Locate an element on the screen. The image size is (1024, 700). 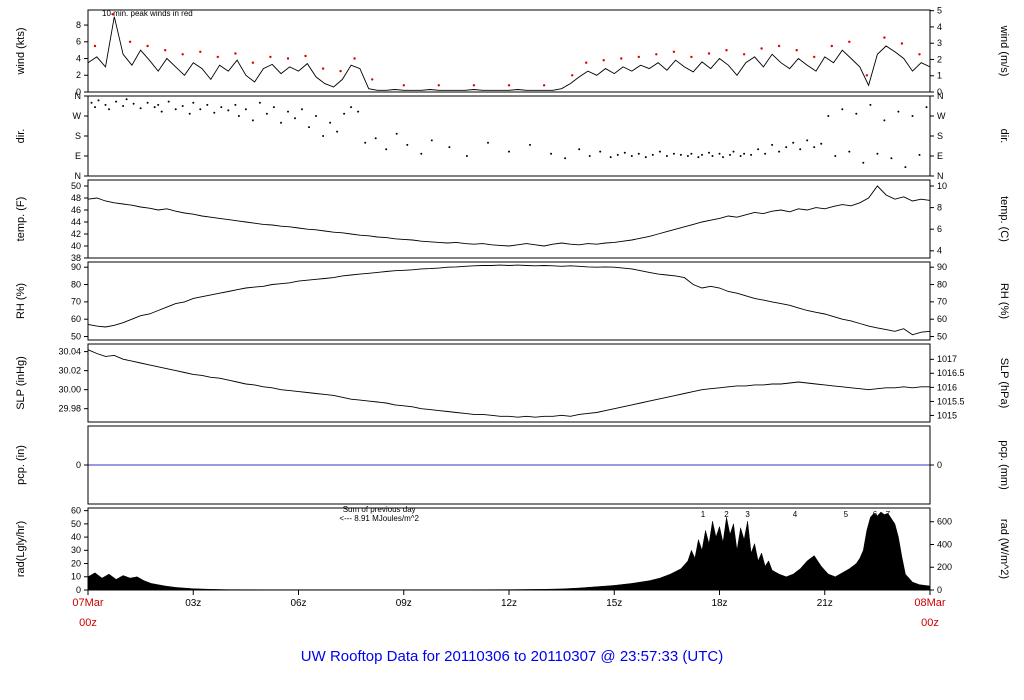
x-axis-tick-label: 03z is located at coordinates (193, 603).